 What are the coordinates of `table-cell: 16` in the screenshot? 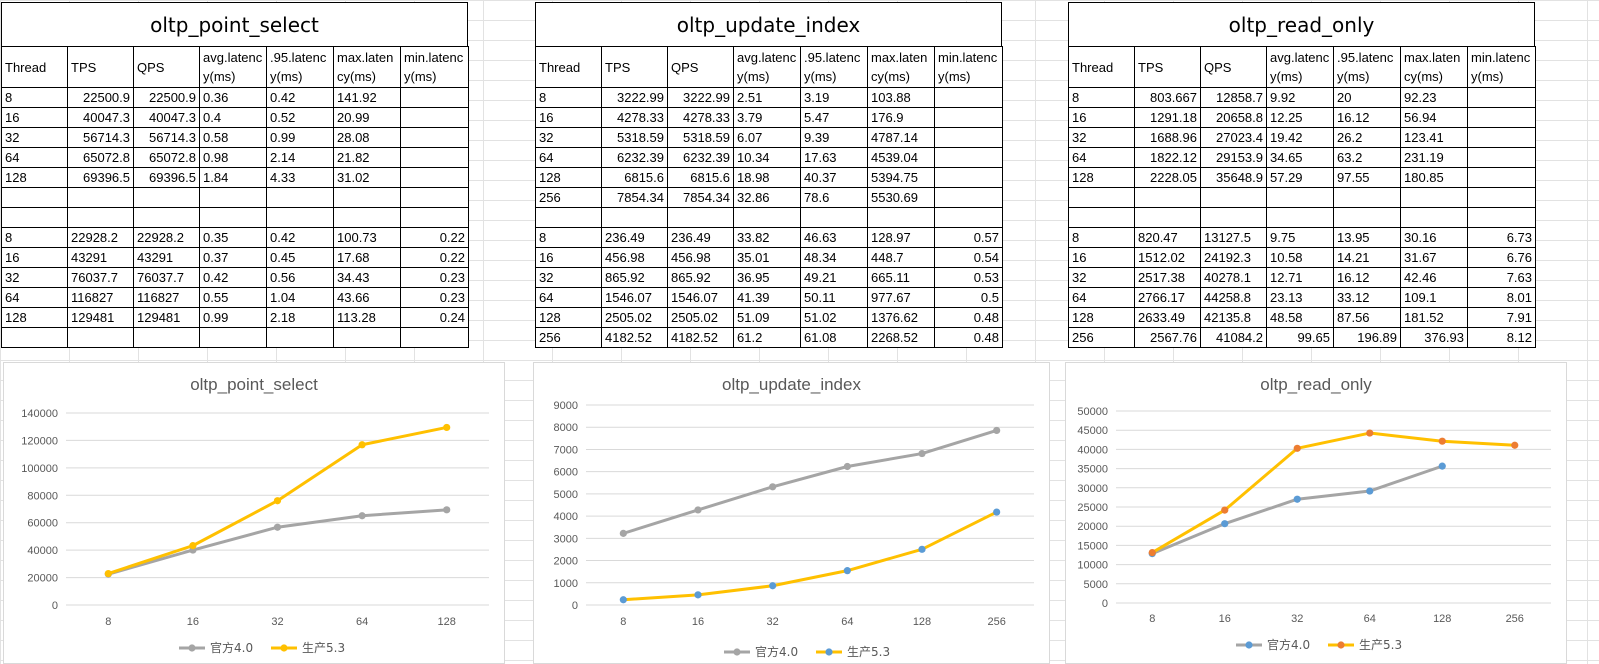 It's located at (568, 257).